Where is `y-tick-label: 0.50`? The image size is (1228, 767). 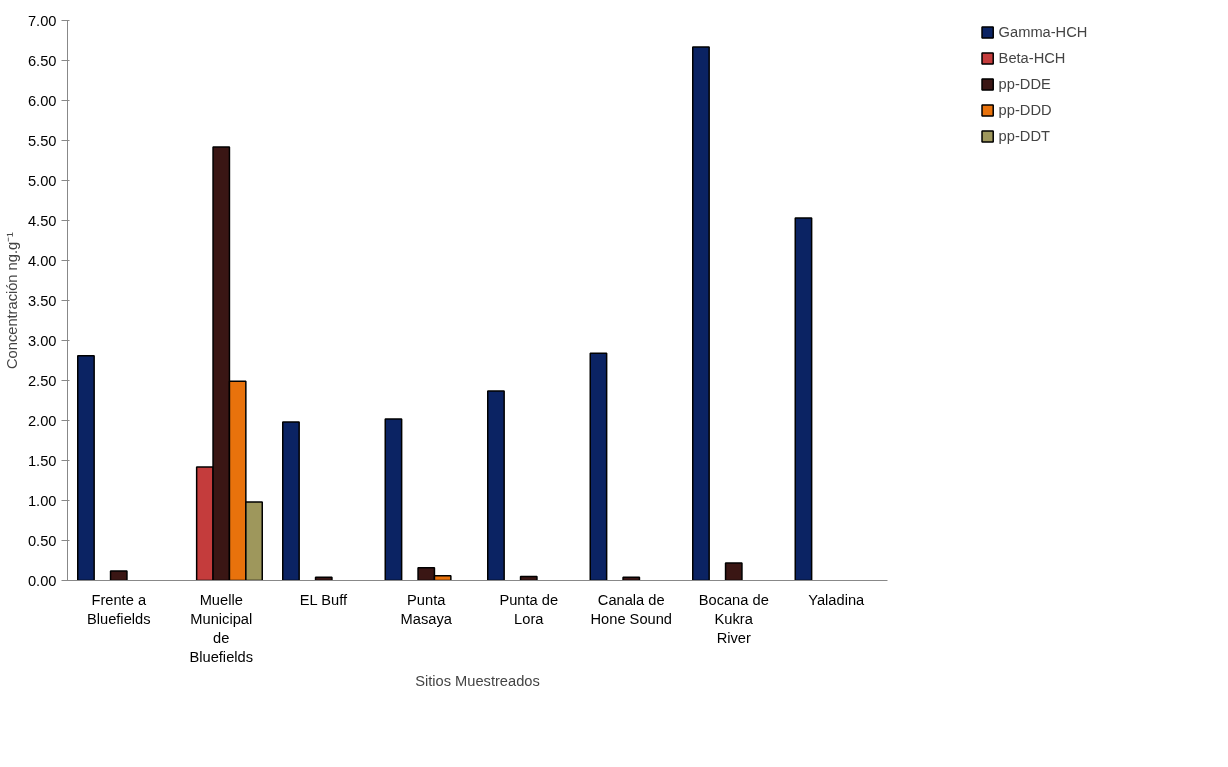
y-tick-label: 0.50 is located at coordinates (42, 540).